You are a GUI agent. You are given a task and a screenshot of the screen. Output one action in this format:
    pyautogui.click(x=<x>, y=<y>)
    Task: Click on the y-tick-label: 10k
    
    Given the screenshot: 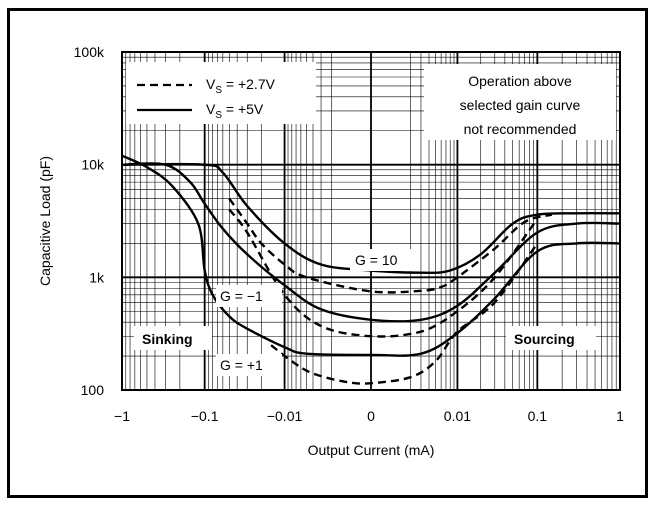 What is the action you would take?
    pyautogui.click(x=93, y=165)
    